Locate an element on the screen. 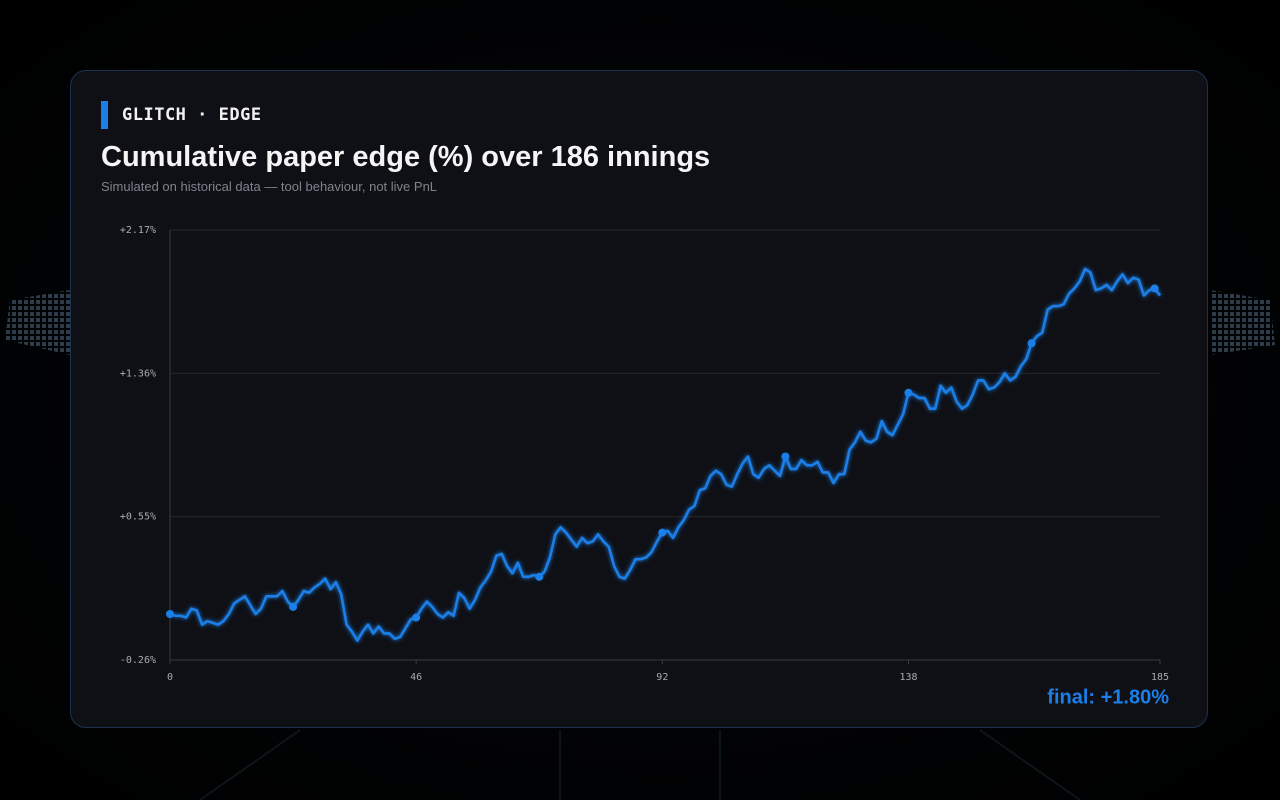 Image resolution: width=1280 pixels, height=800 pixels. brand-label: GLITCH · EDGE is located at coordinates (181, 115).